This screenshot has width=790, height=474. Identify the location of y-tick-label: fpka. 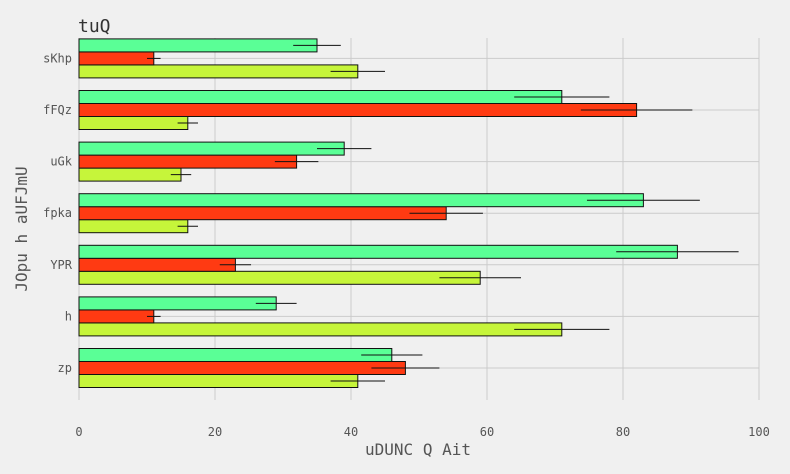
(57, 213).